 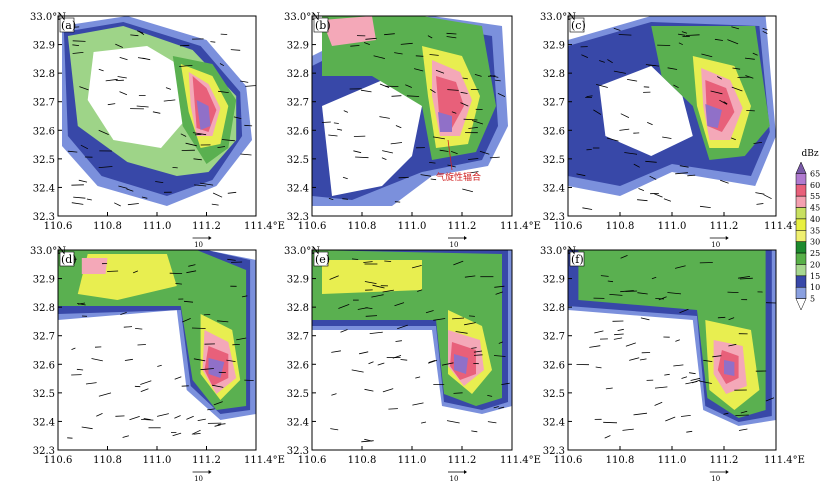 I want to click on echo-contour-pink, so click(x=349, y=31).